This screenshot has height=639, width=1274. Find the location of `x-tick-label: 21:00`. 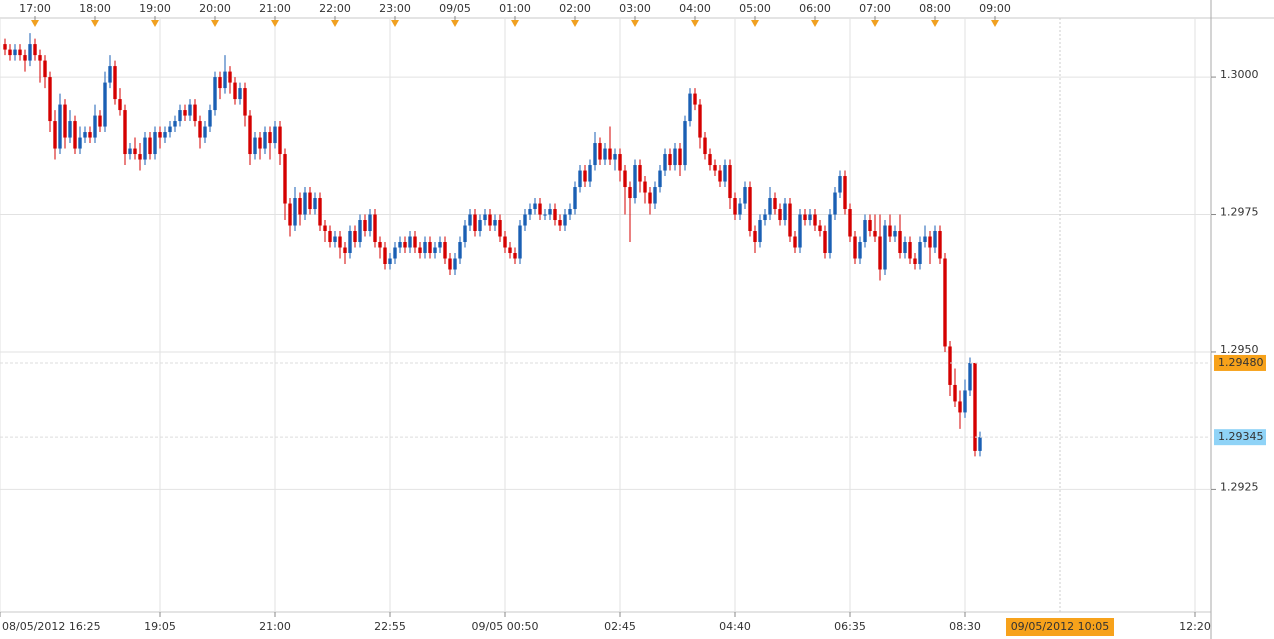

x-tick-label: 21:00 is located at coordinates (275, 626).